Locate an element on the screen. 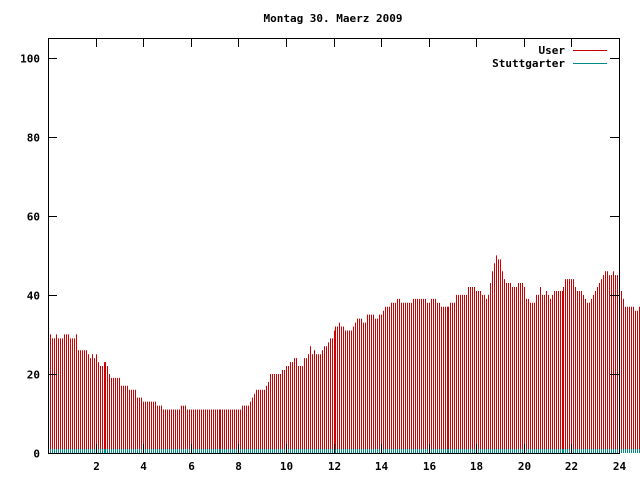  y-tick-label: 40 is located at coordinates (33, 296).